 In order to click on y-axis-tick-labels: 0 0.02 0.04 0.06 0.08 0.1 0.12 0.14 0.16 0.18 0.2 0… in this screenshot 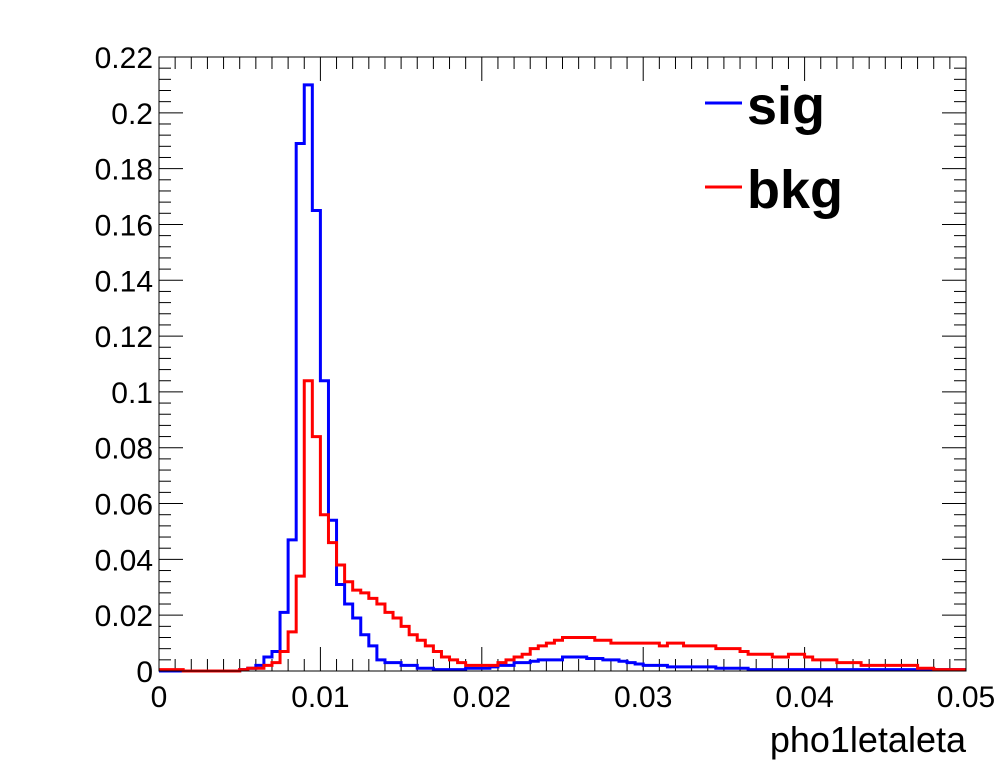, I will do `click(124, 365)`.